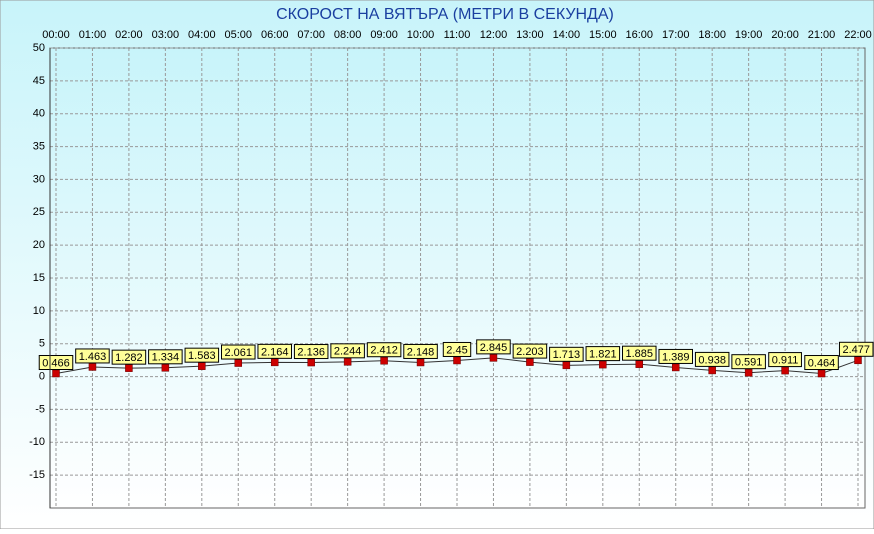 The height and width of the screenshot is (534, 874). I want to click on x-tick-label: 00:00, so click(56, 35).